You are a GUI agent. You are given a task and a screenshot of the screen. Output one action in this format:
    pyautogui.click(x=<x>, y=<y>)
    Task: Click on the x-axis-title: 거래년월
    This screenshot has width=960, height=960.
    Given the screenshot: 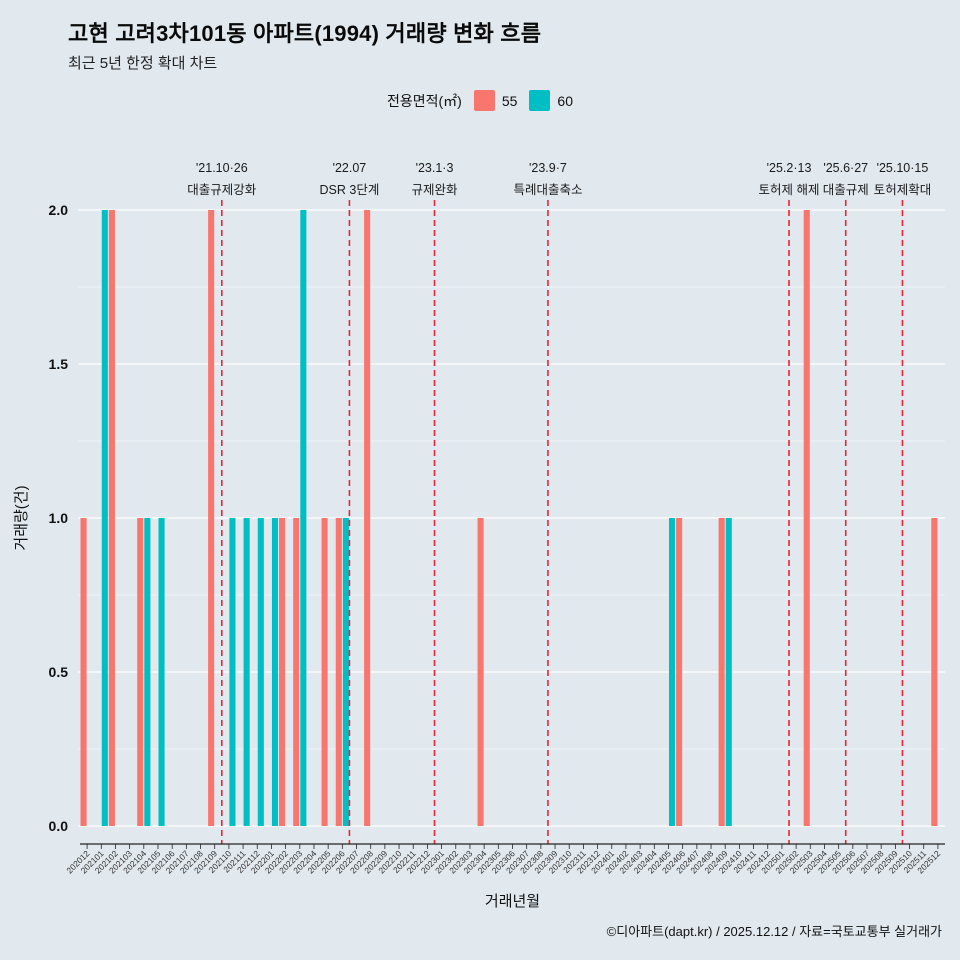 What is the action you would take?
    pyautogui.click(x=512, y=901)
    